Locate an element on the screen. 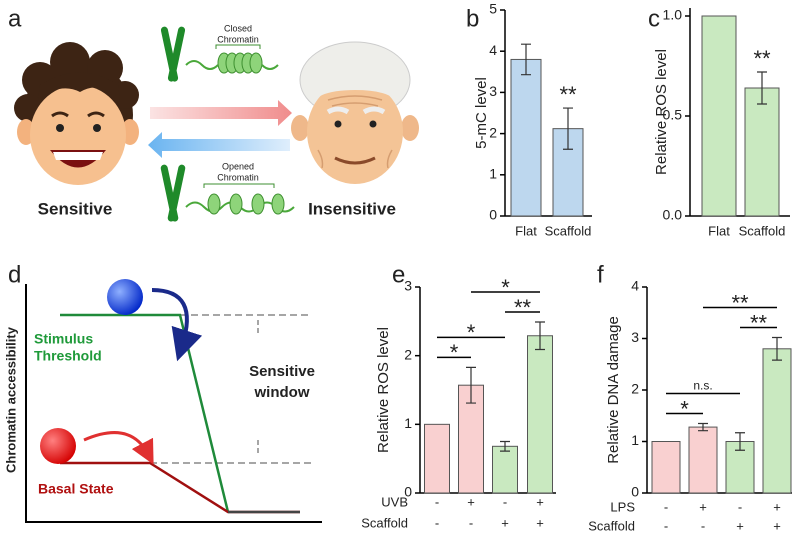 This screenshot has height=536, width=796. window-label: window is located at coordinates (282, 392).